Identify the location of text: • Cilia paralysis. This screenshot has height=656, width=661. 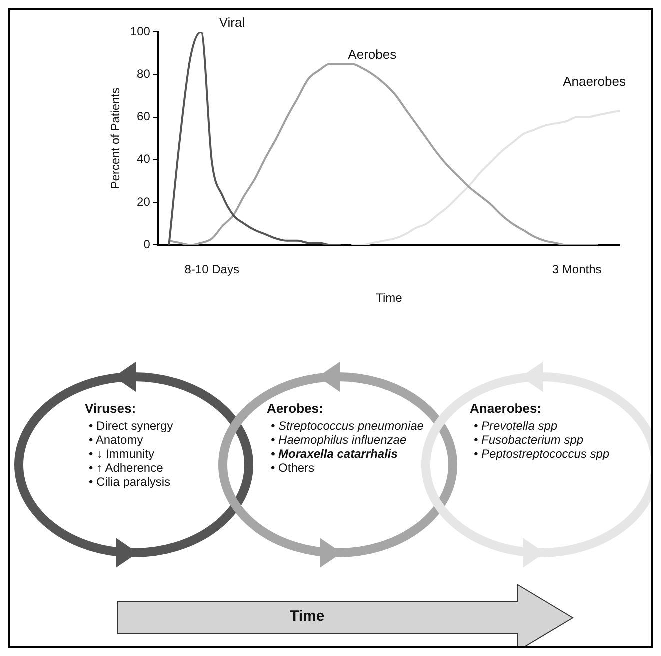
(130, 482).